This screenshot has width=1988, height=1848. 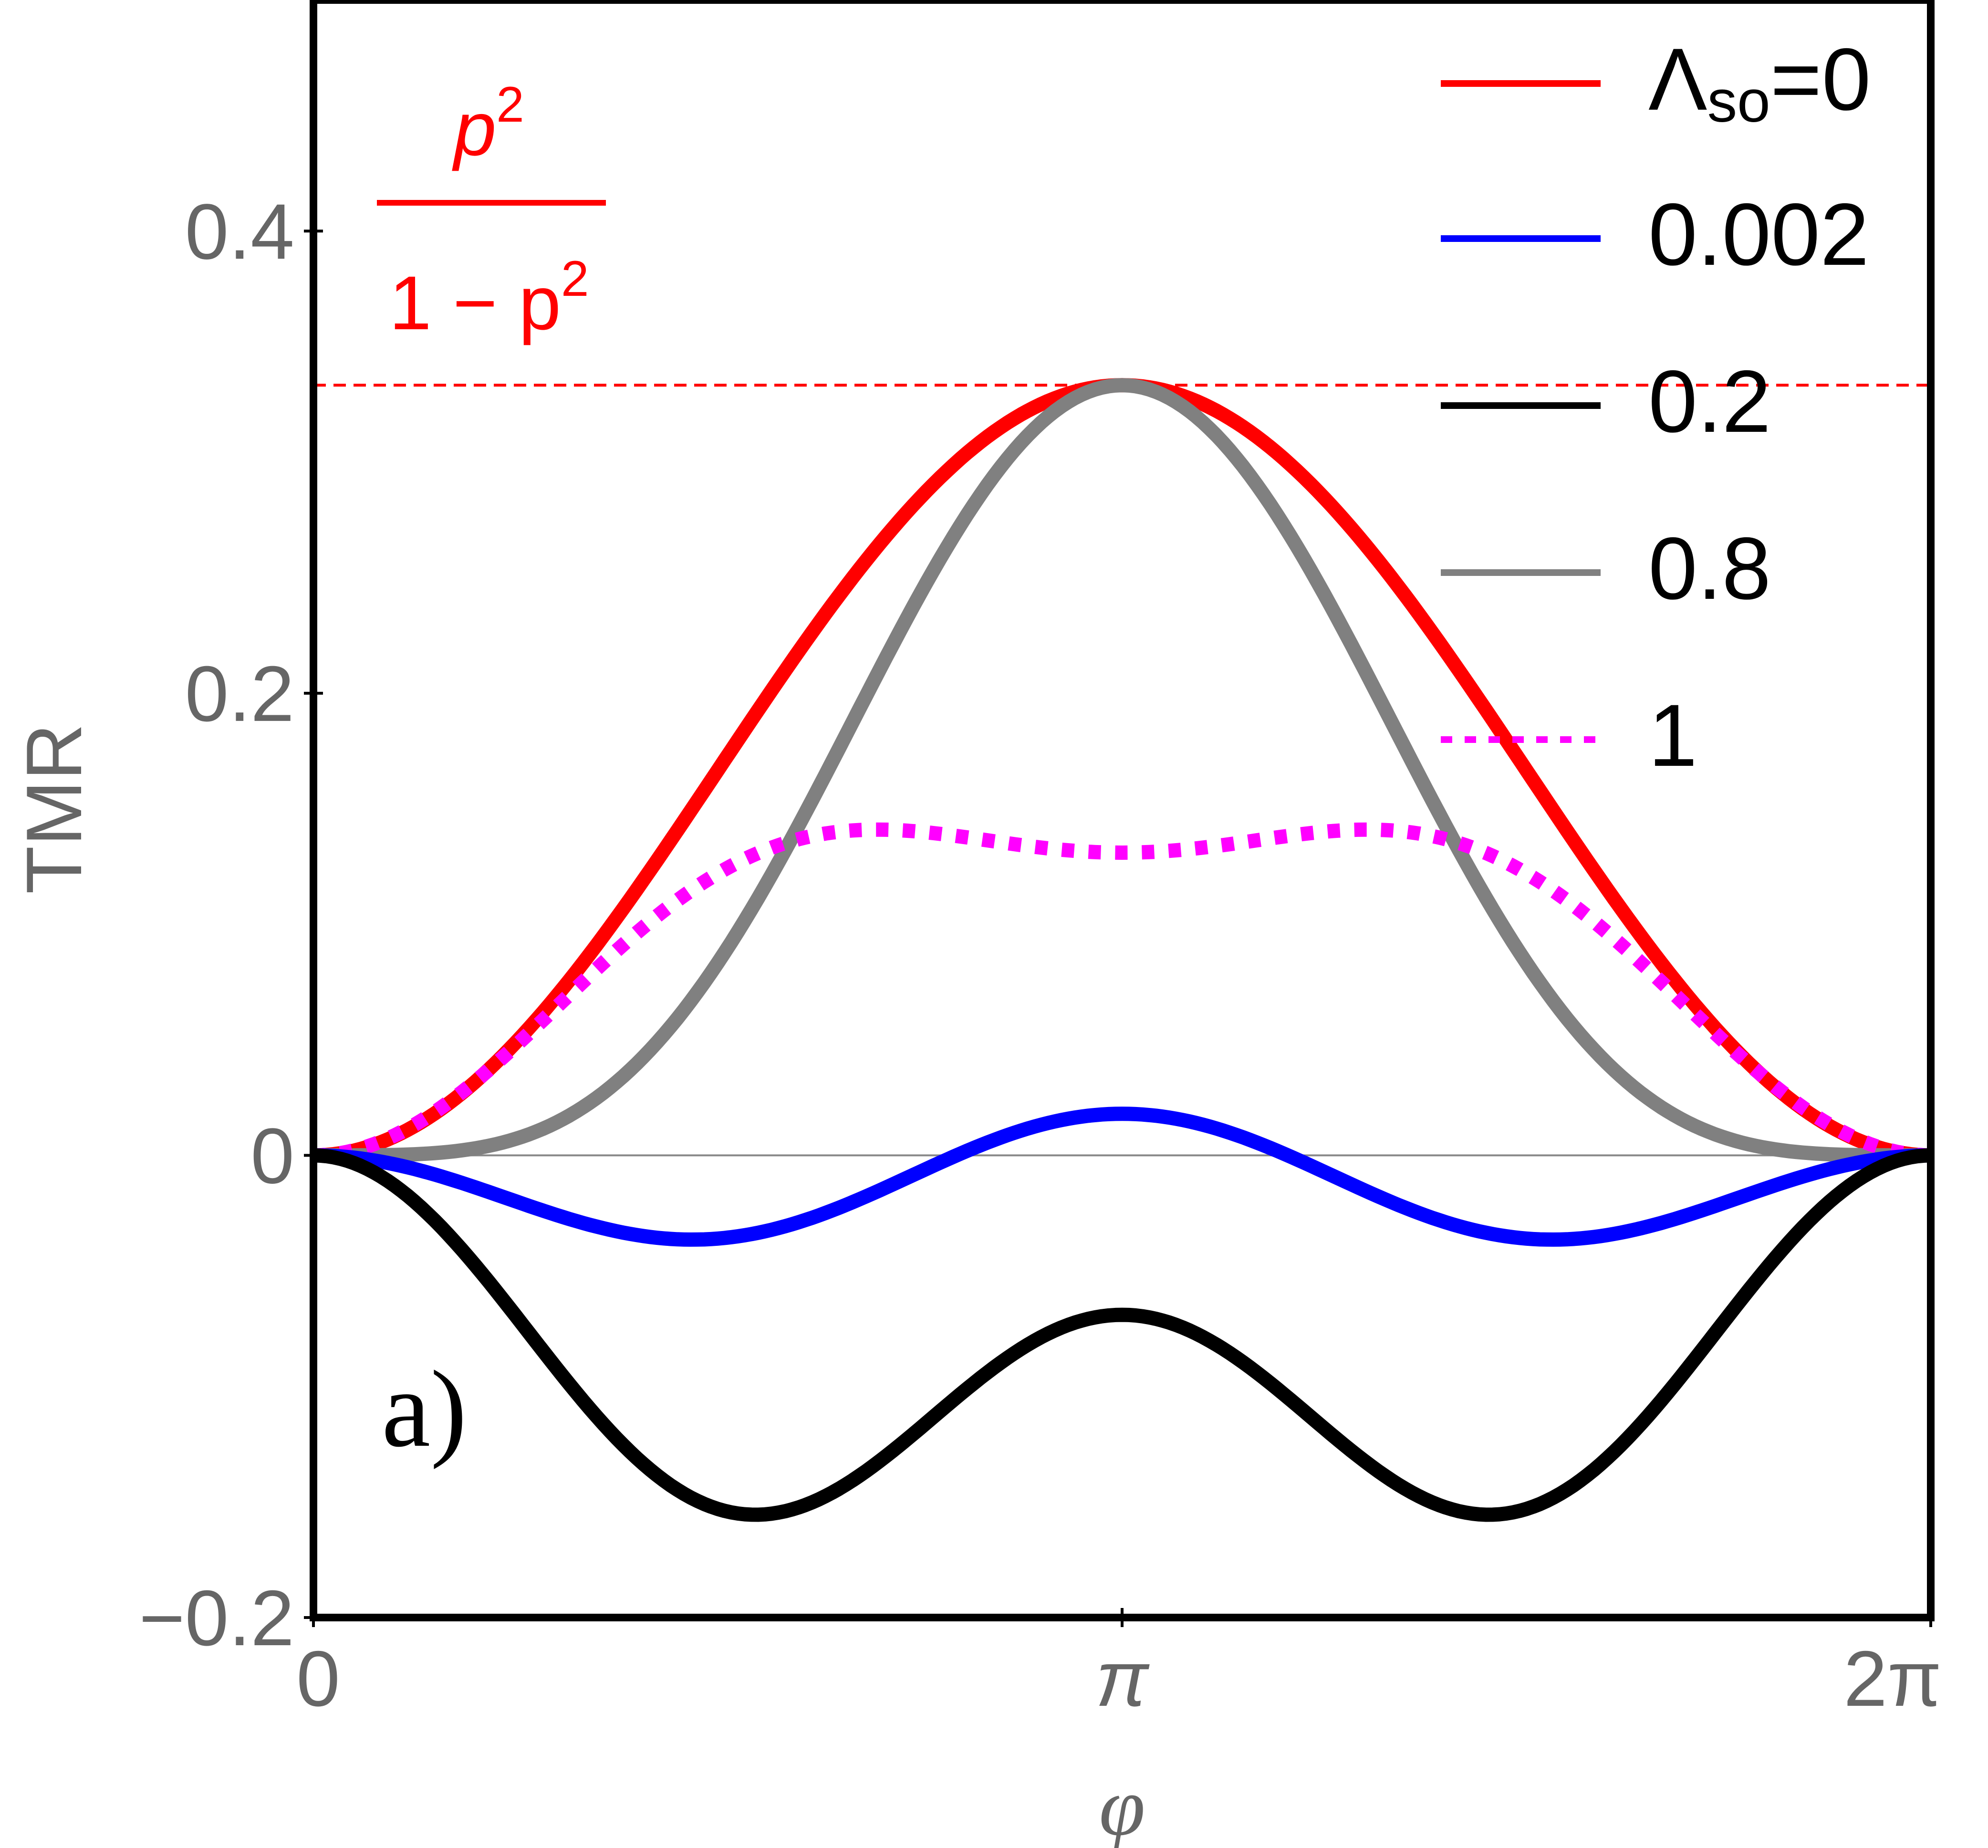 What do you see at coordinates (424, 1409) in the screenshot?
I see `panel-label: a)` at bounding box center [424, 1409].